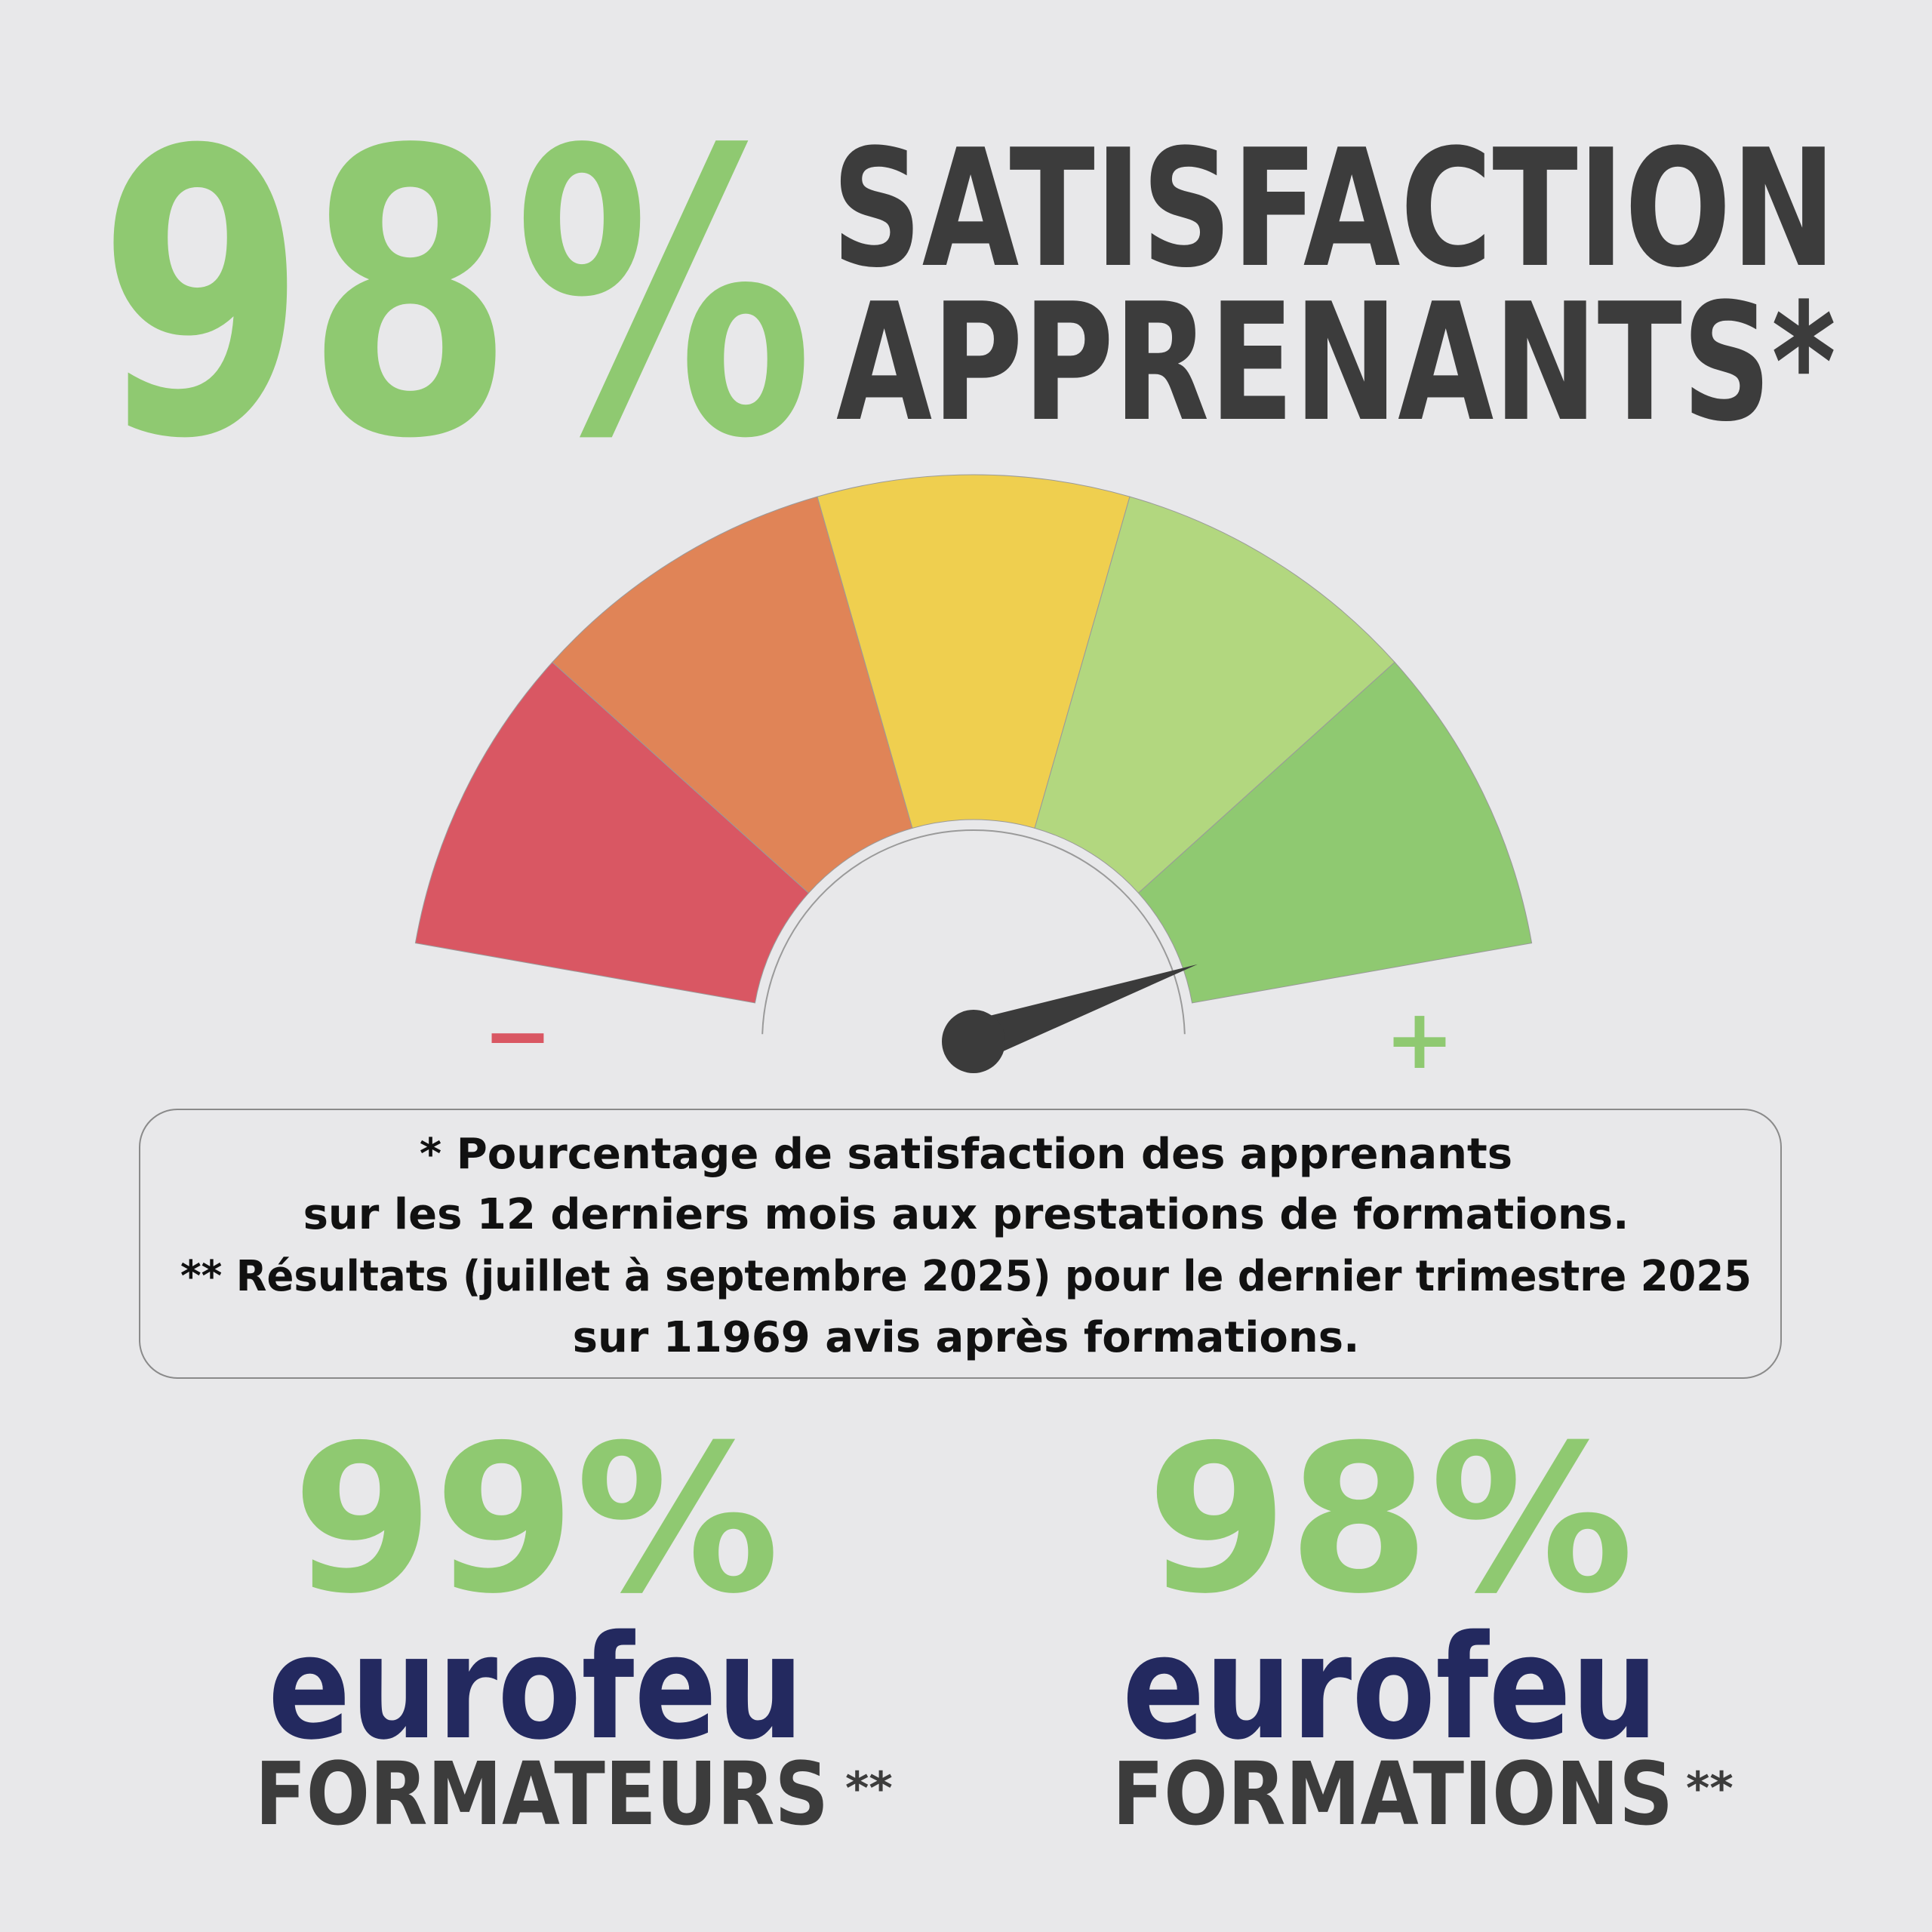 This screenshot has height=1932, width=1932. Describe the element at coordinates (973, 1041) in the screenshot. I see `gauge-hub` at that location.